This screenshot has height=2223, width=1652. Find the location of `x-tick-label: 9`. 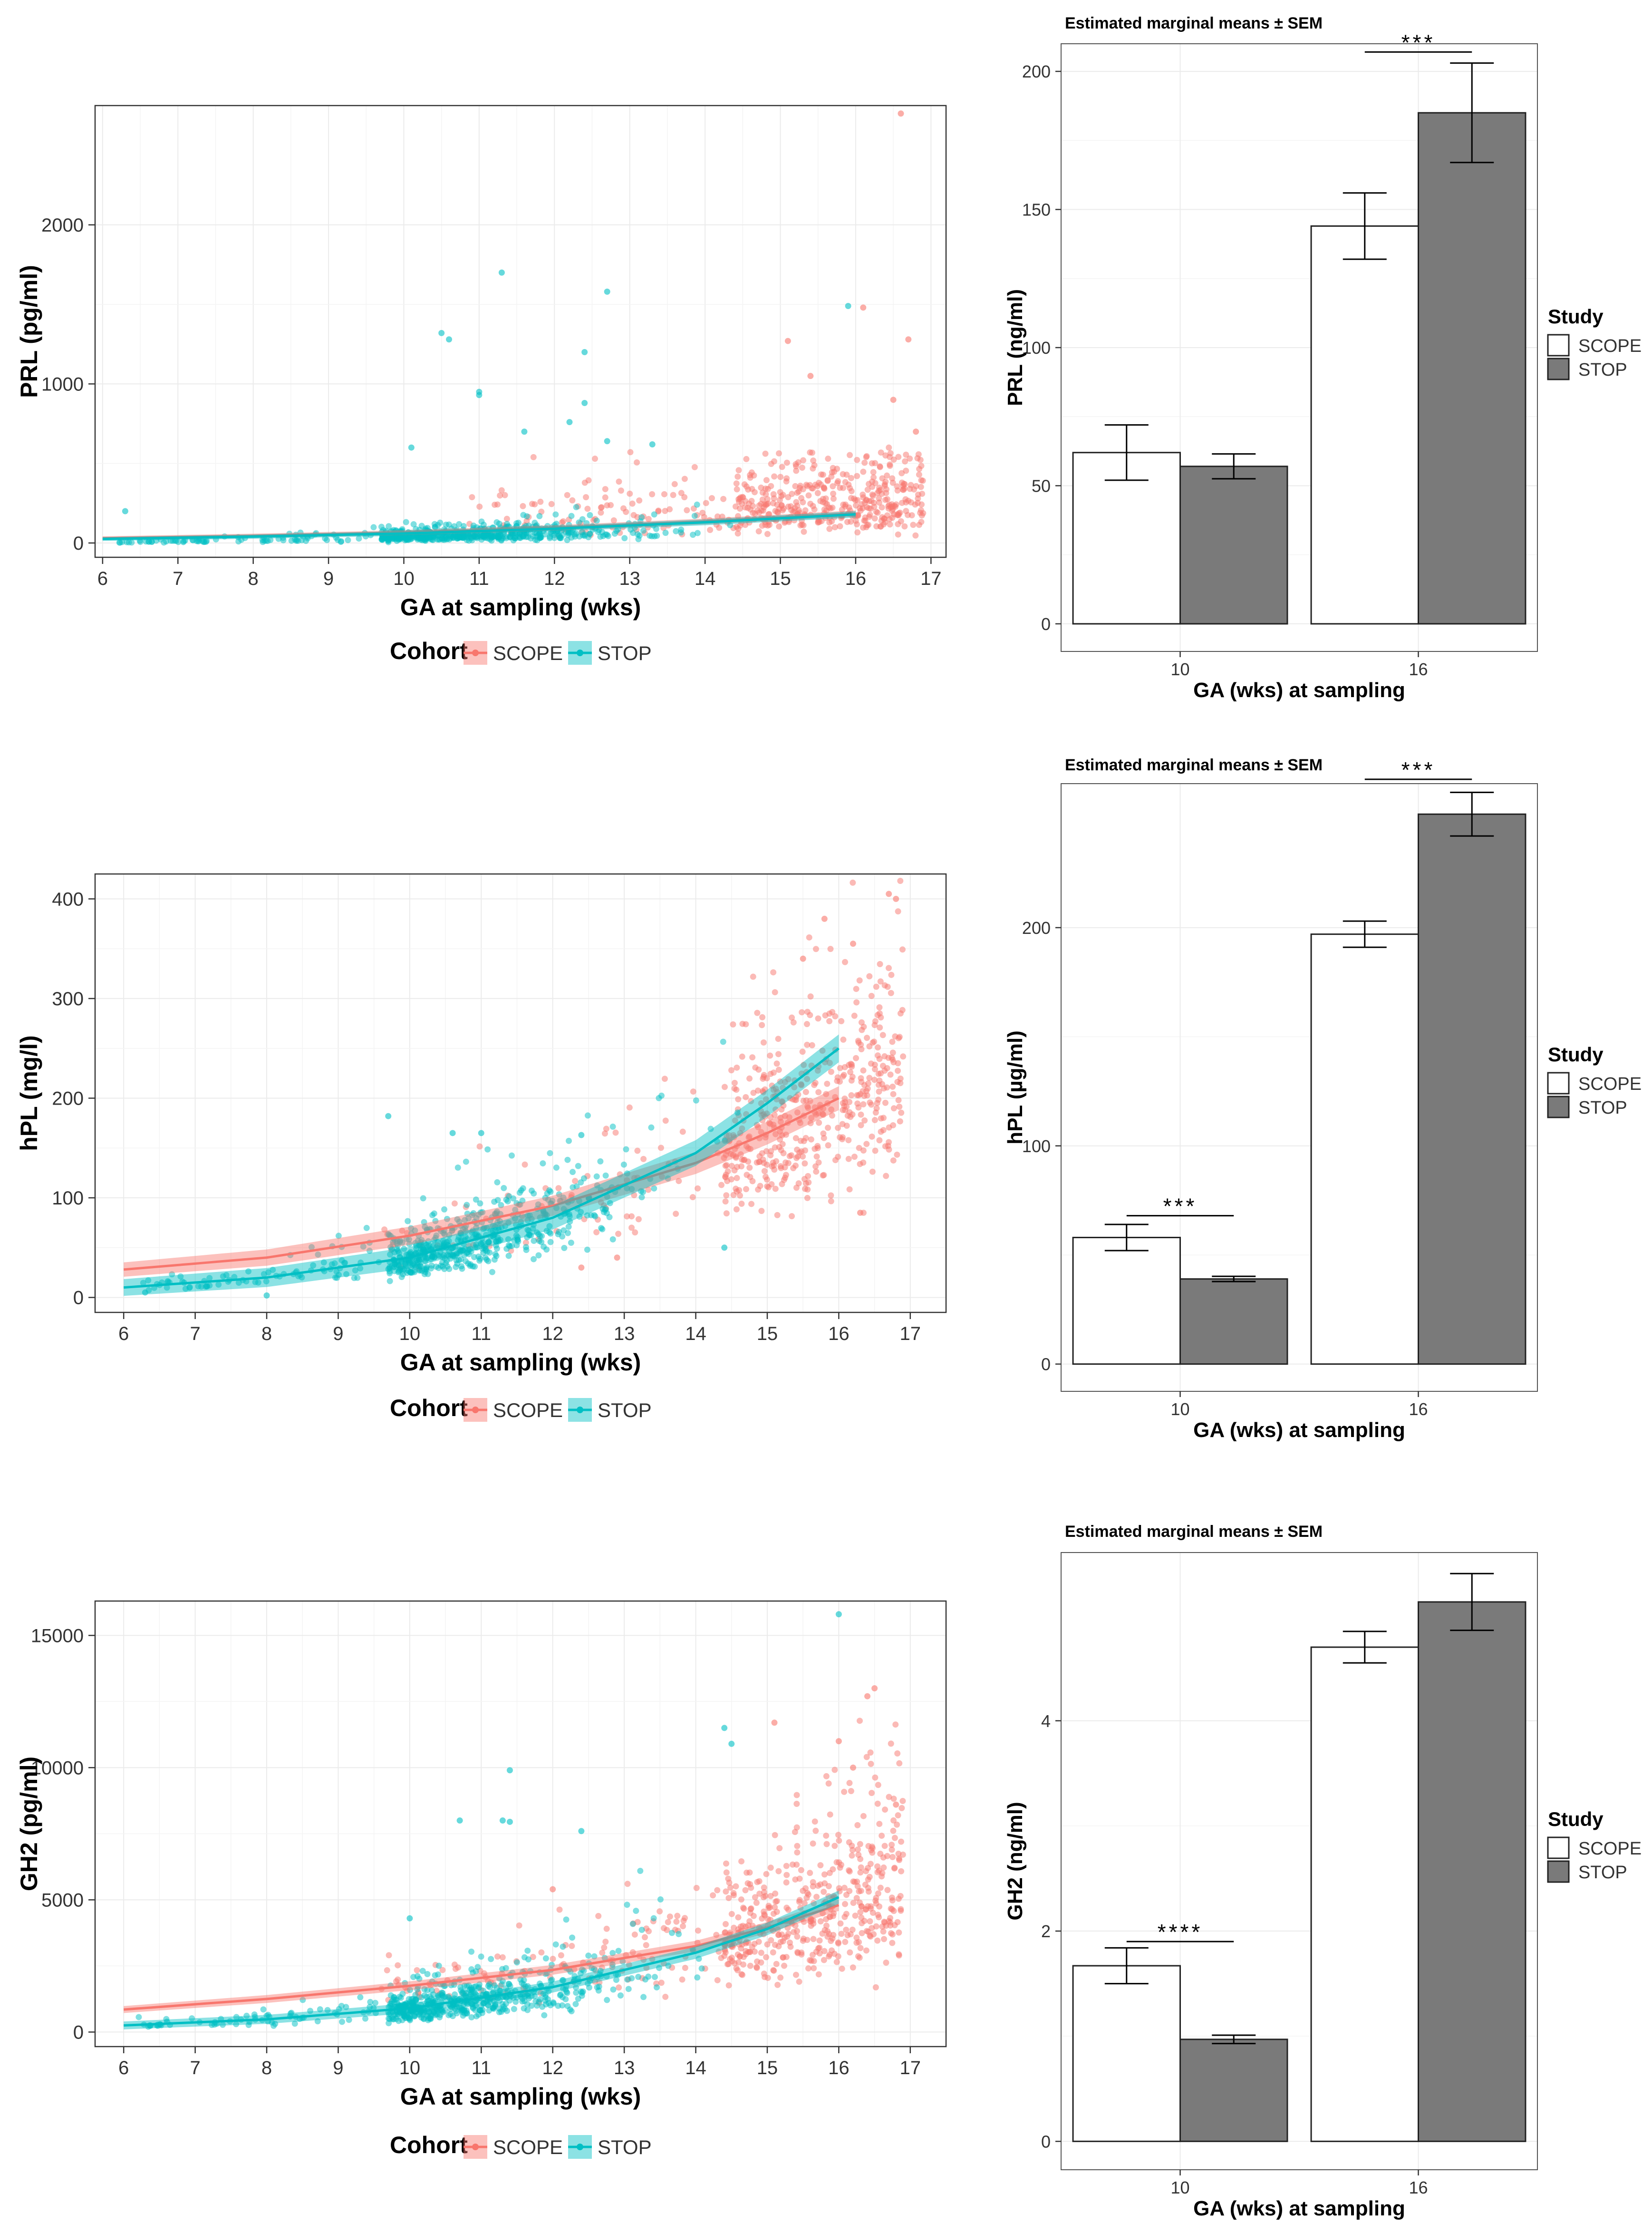

x-tick-label: 9 is located at coordinates (328, 578).